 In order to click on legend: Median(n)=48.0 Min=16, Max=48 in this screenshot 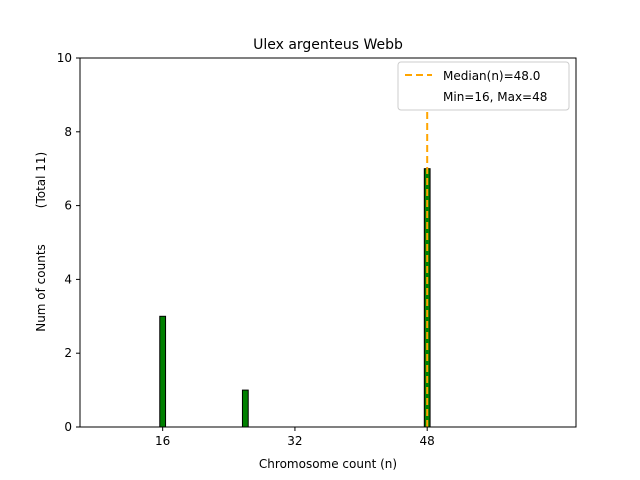, I will do `click(483, 86)`.